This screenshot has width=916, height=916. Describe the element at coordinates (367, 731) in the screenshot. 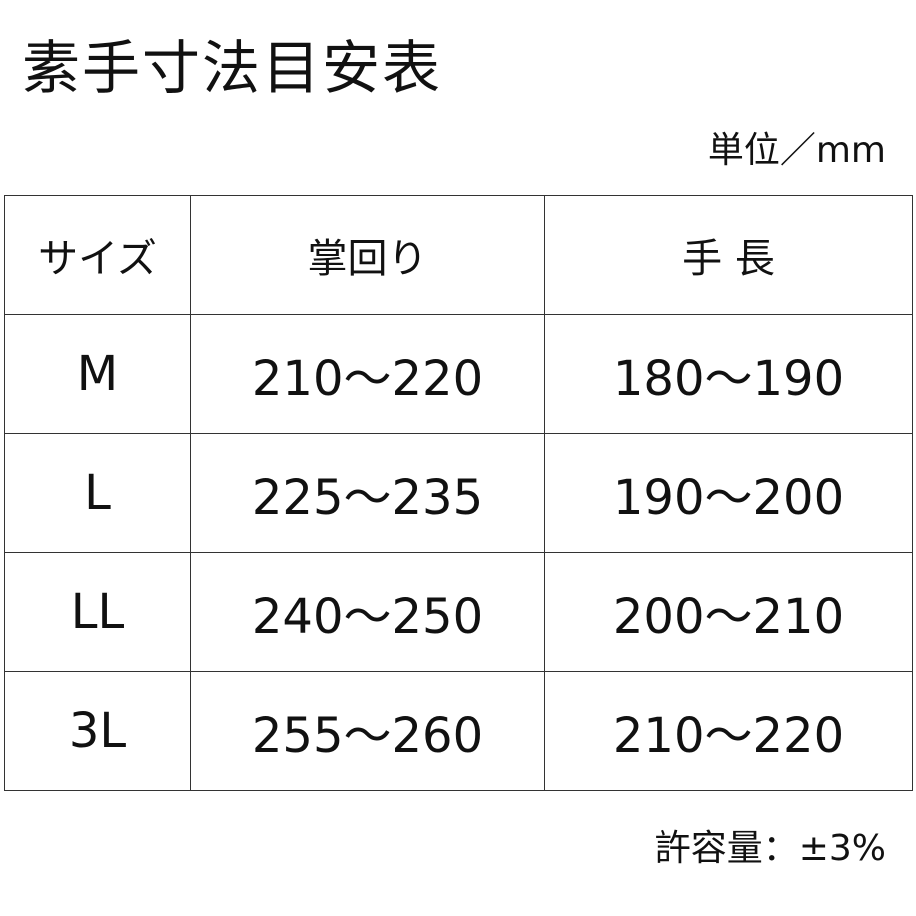

I see `palm-cell: 255～260` at that location.